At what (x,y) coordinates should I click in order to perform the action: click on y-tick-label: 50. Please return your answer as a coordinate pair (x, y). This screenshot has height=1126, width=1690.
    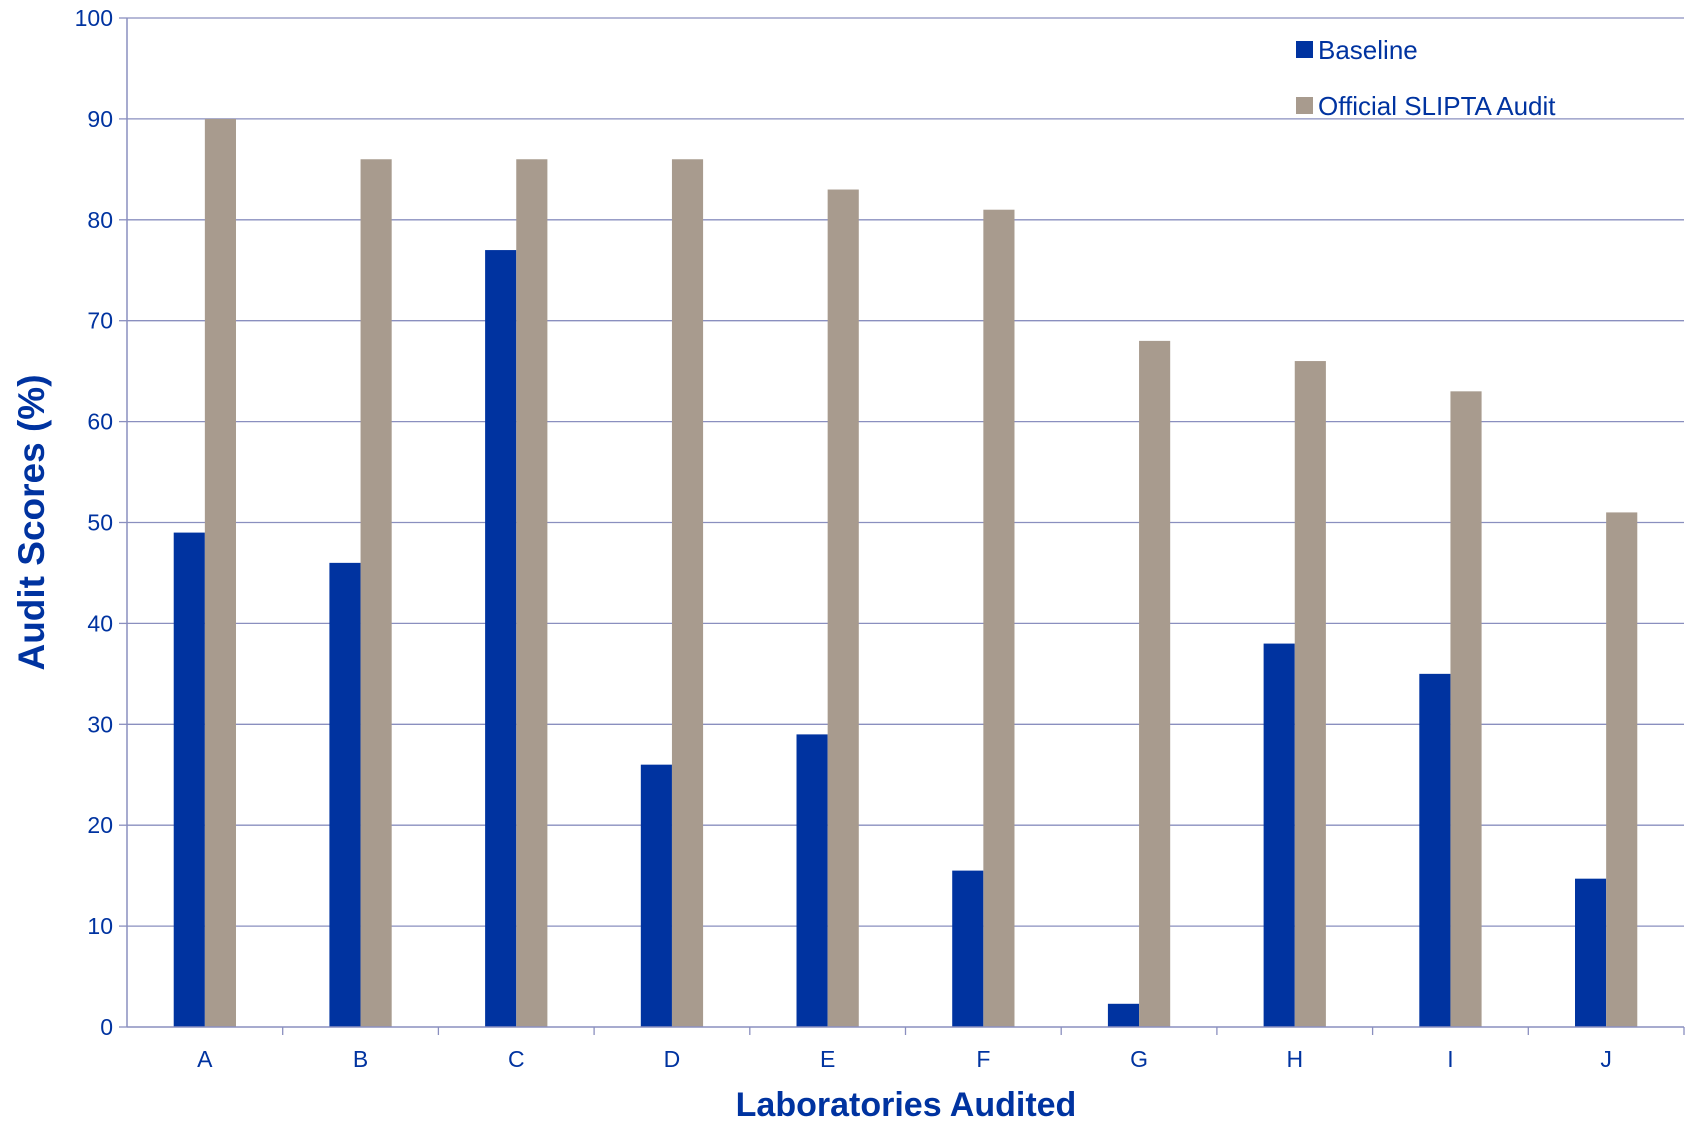
    Looking at the image, I should click on (100, 523).